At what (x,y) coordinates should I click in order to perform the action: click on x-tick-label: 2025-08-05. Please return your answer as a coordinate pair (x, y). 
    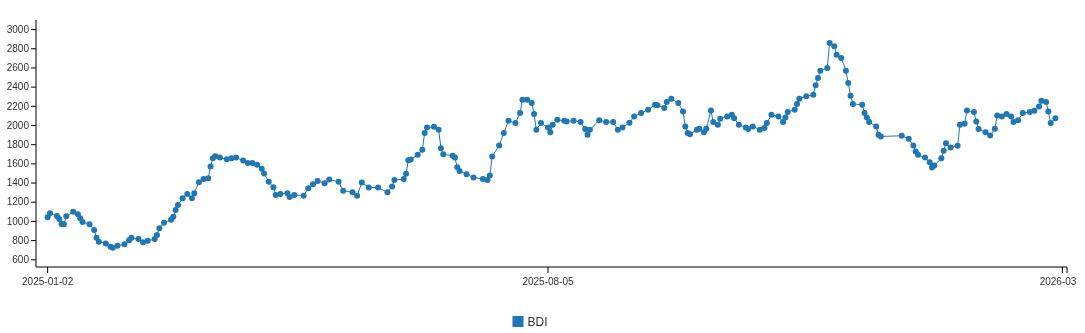
    Looking at the image, I should click on (548, 281).